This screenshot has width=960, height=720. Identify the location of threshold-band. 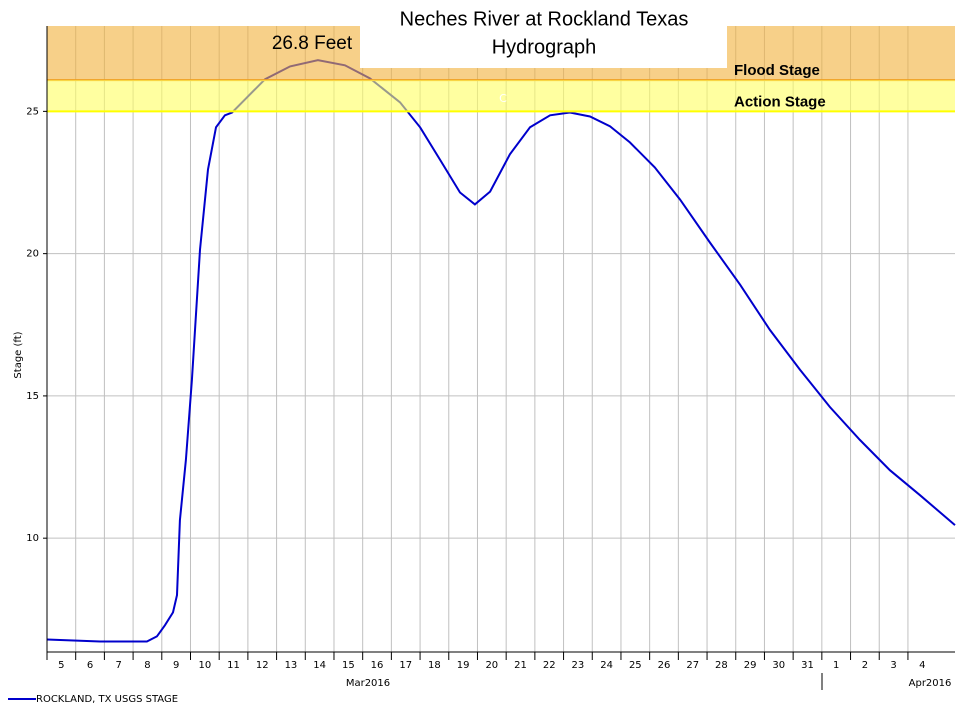
(501, 96).